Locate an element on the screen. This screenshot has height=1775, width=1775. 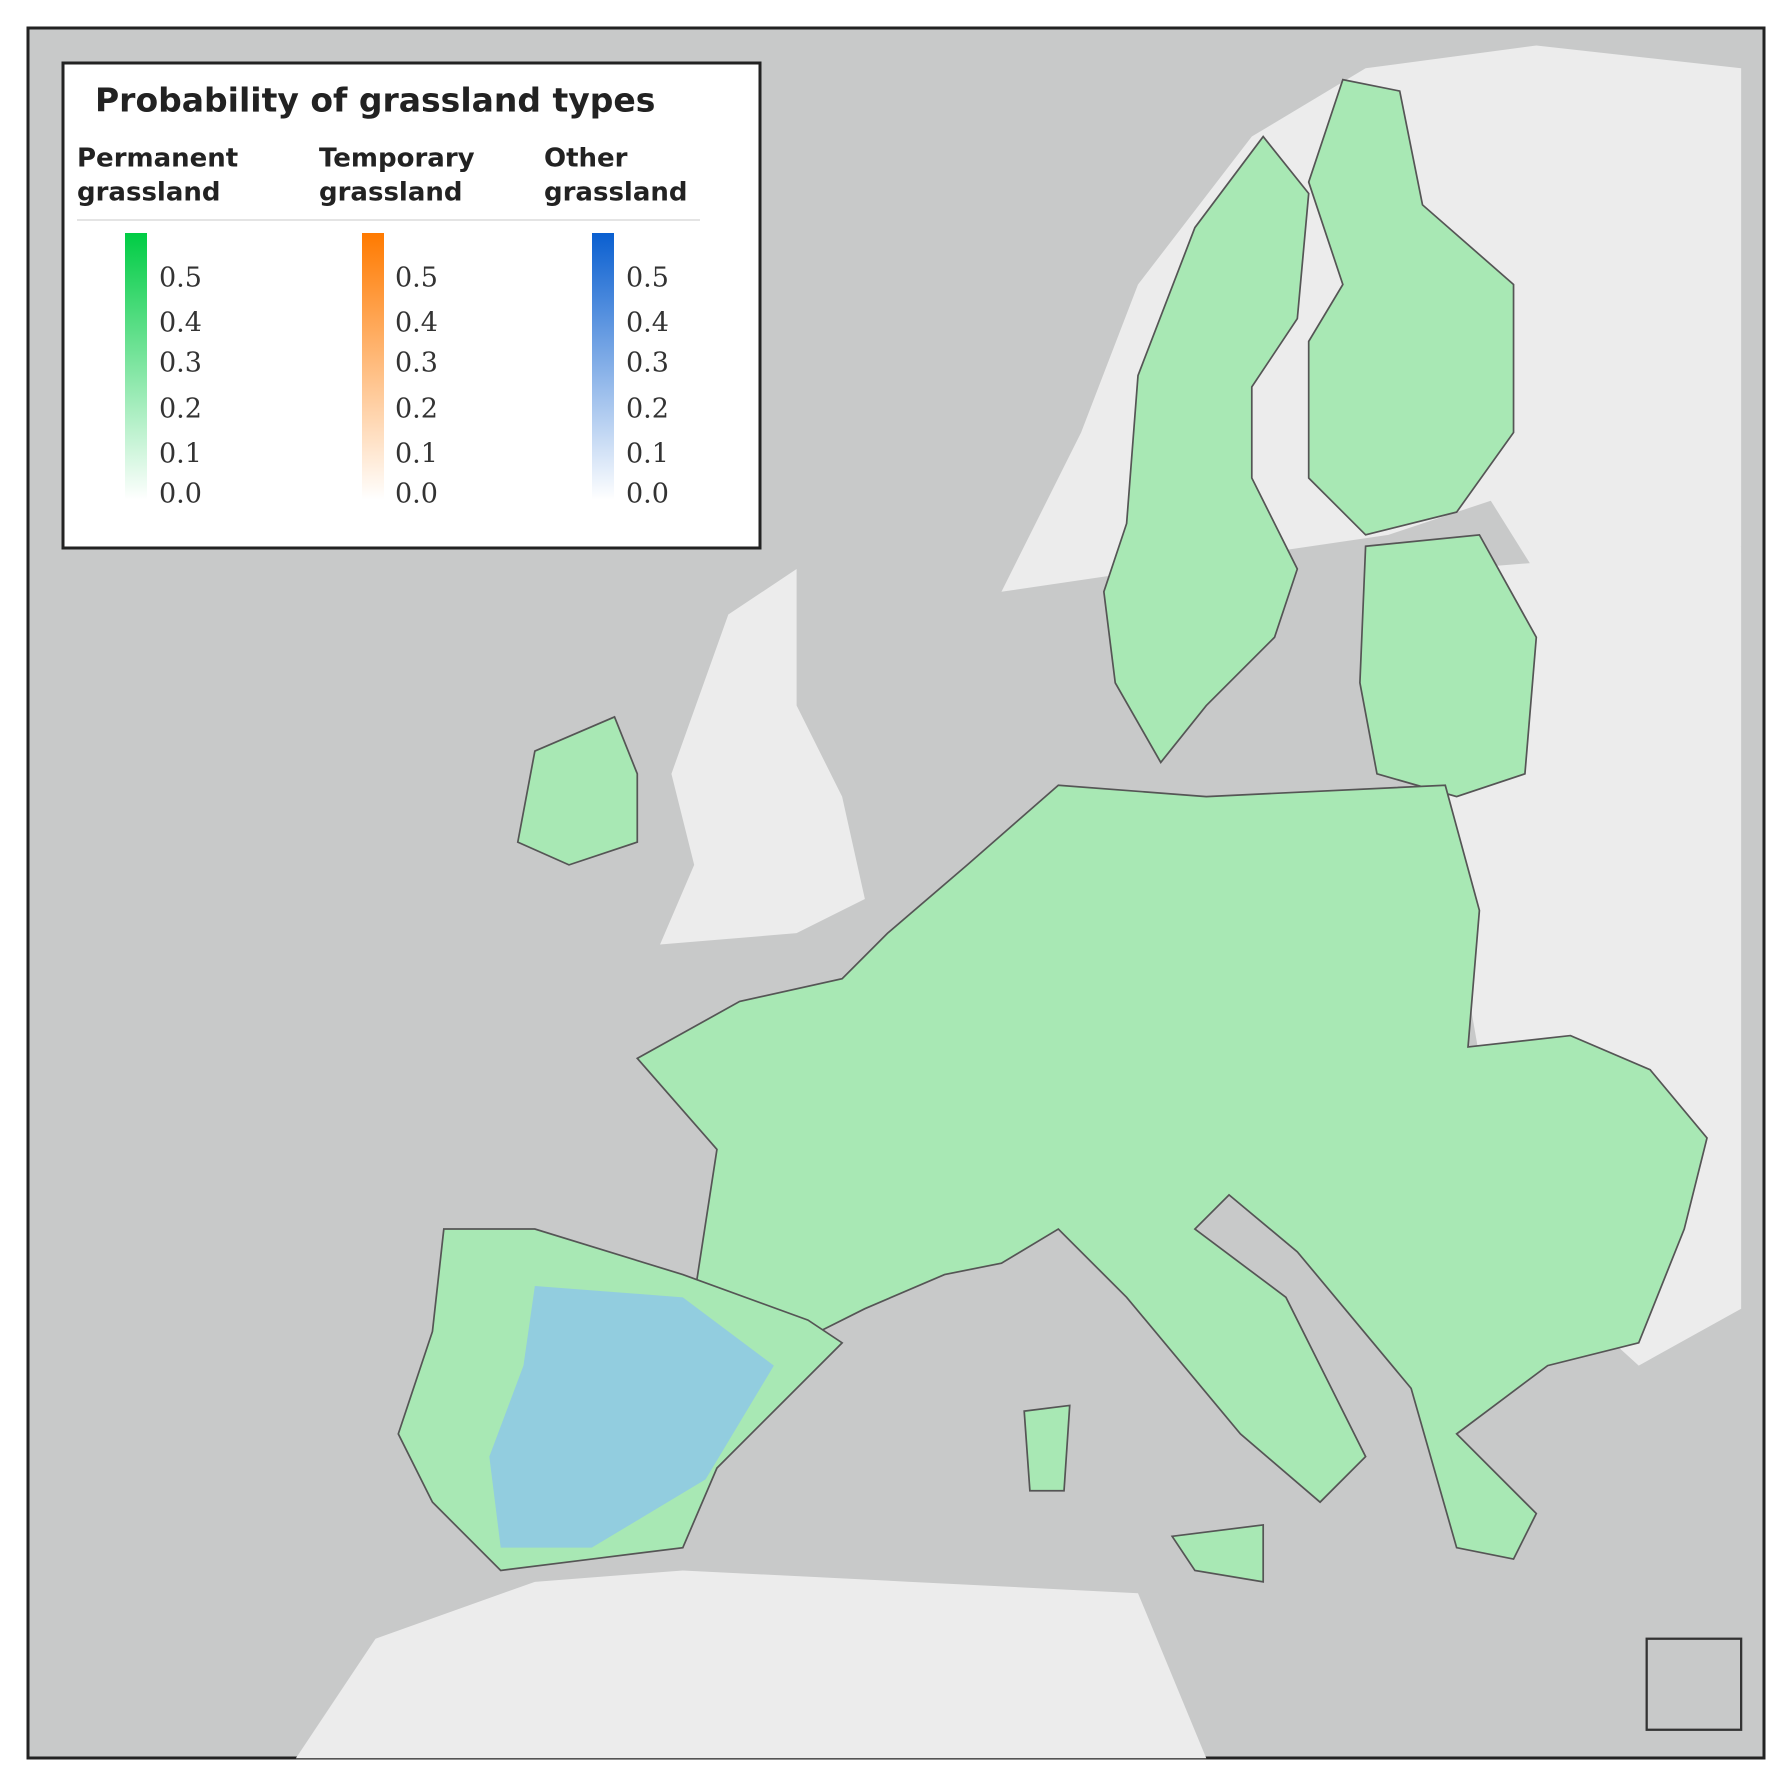
africa is located at coordinates (751, 1664).